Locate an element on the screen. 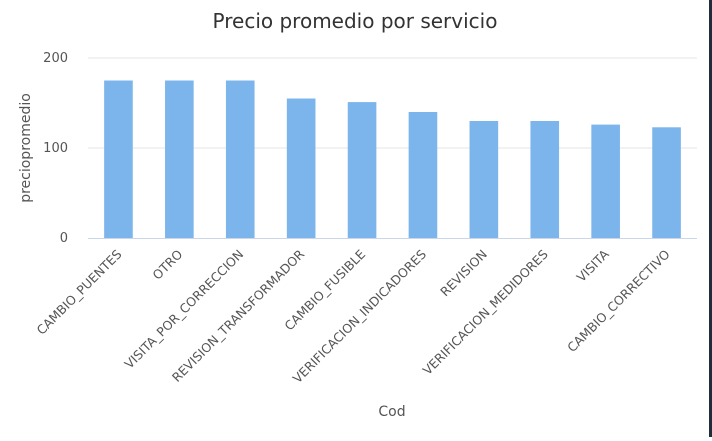  x-tick-label: OTRO is located at coordinates (167, 264).